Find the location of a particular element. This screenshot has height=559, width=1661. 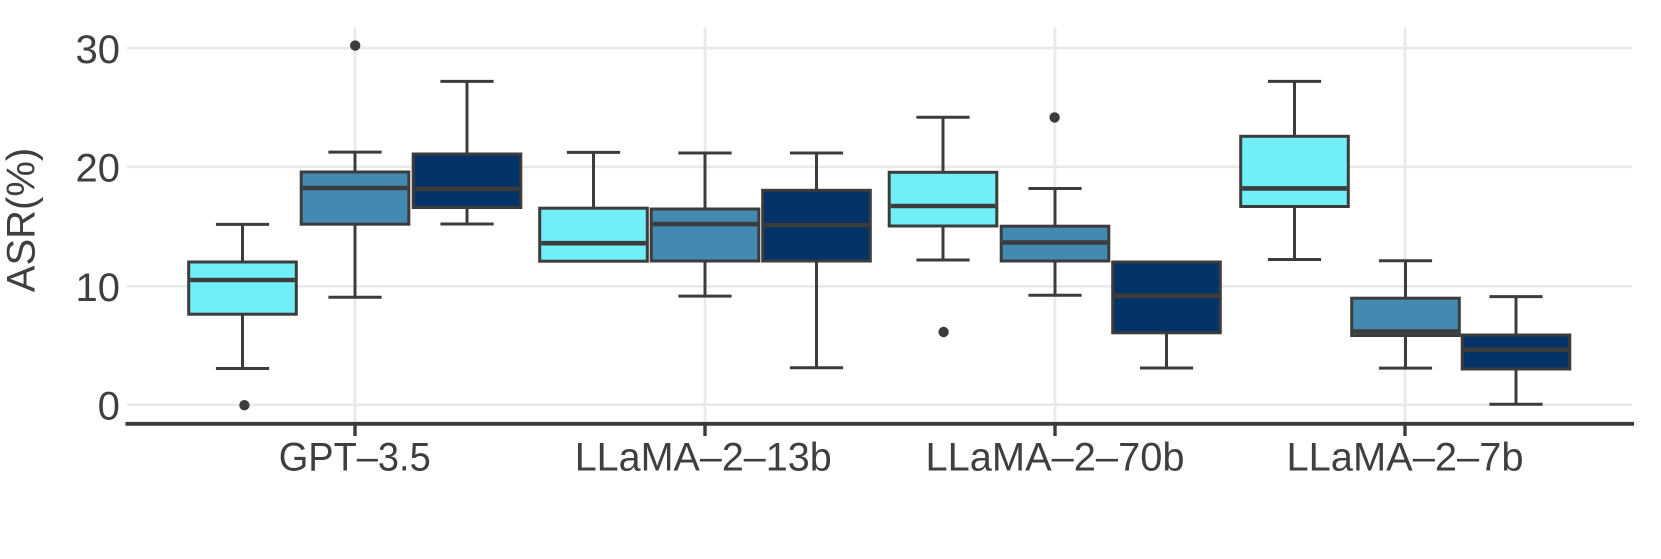

svg-text: 30 is located at coordinates (98, 50).